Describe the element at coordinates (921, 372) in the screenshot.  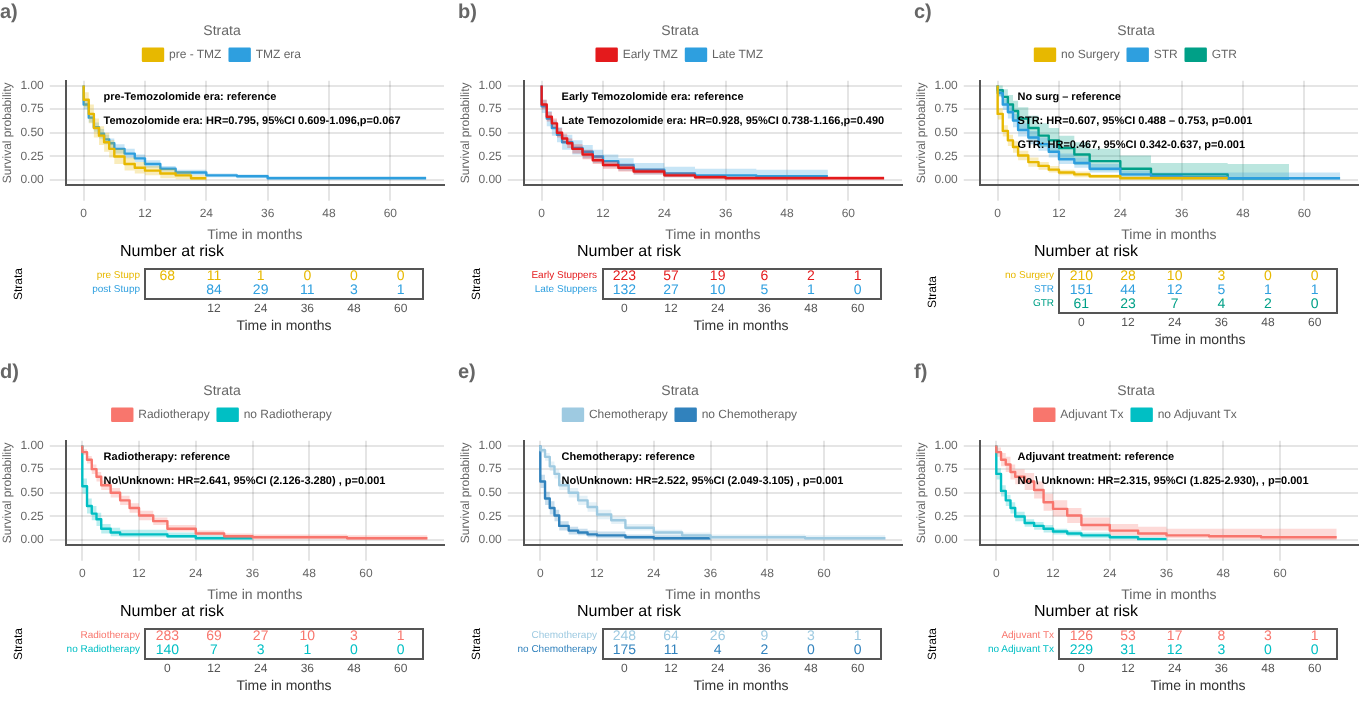
I see `chart-title: f)` at that location.